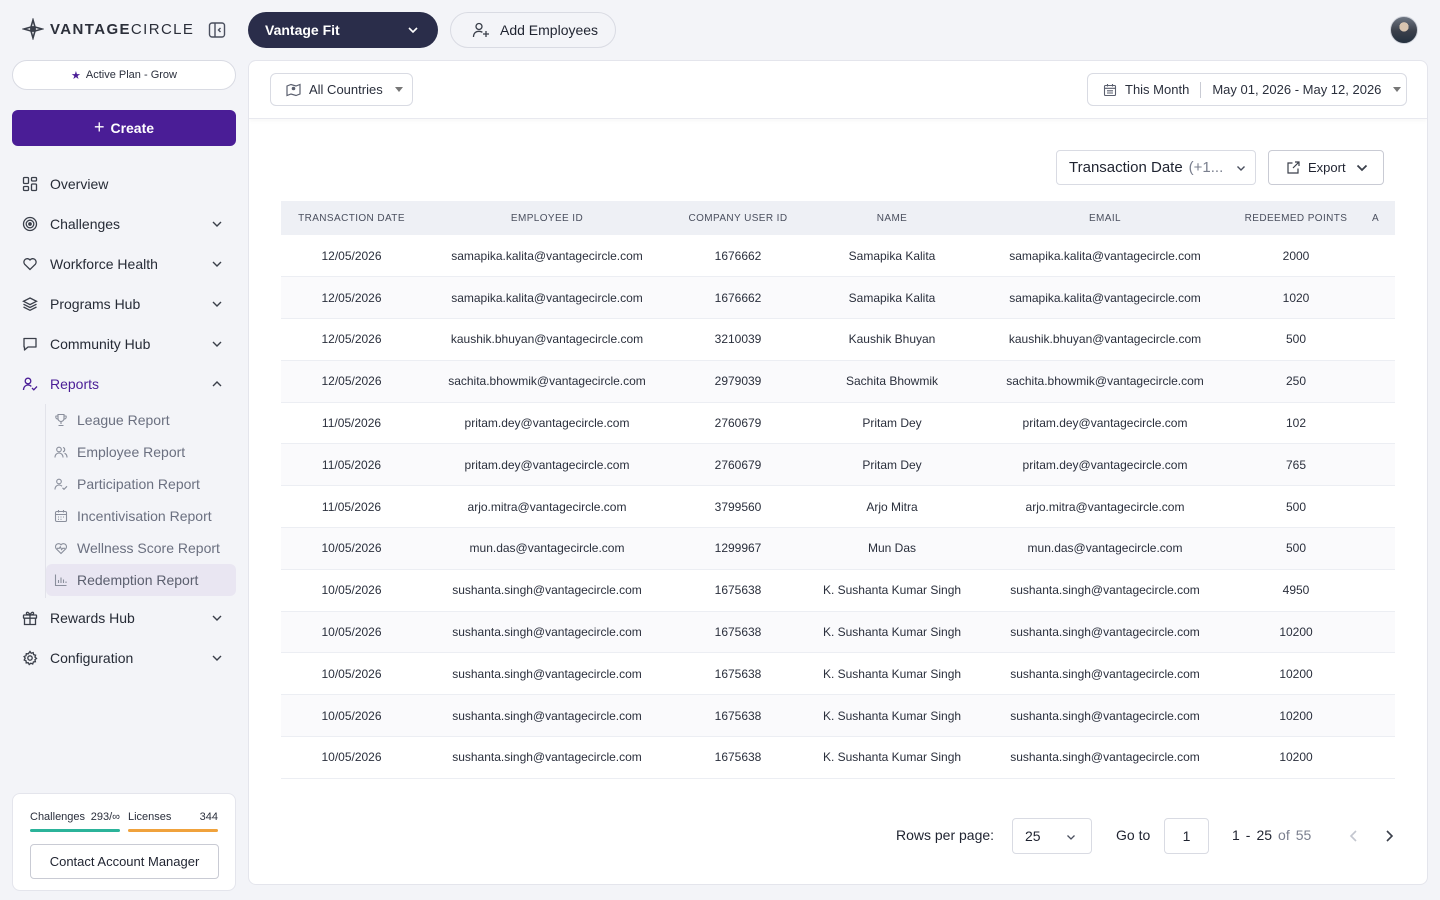 Image resolution: width=1440 pixels, height=900 pixels. What do you see at coordinates (124, 861) in the screenshot?
I see `contact-account-manager-button: Contact Account Manager` at bounding box center [124, 861].